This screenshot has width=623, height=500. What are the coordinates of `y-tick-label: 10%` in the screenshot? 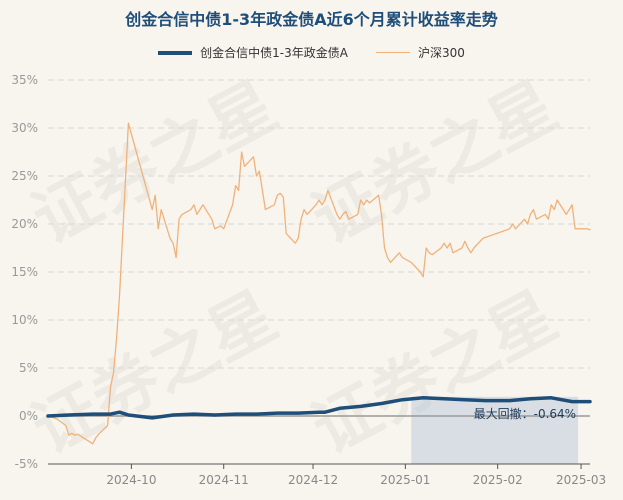 It's located at (24, 320).